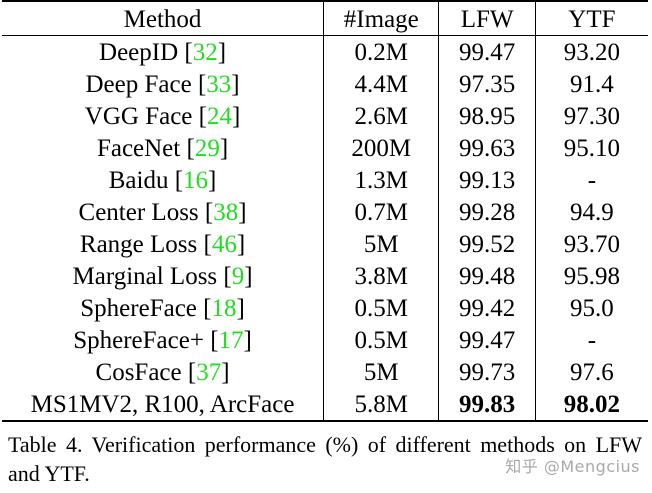 The height and width of the screenshot is (493, 652). I want to click on image-count-cell: 3.8M, so click(381, 276).